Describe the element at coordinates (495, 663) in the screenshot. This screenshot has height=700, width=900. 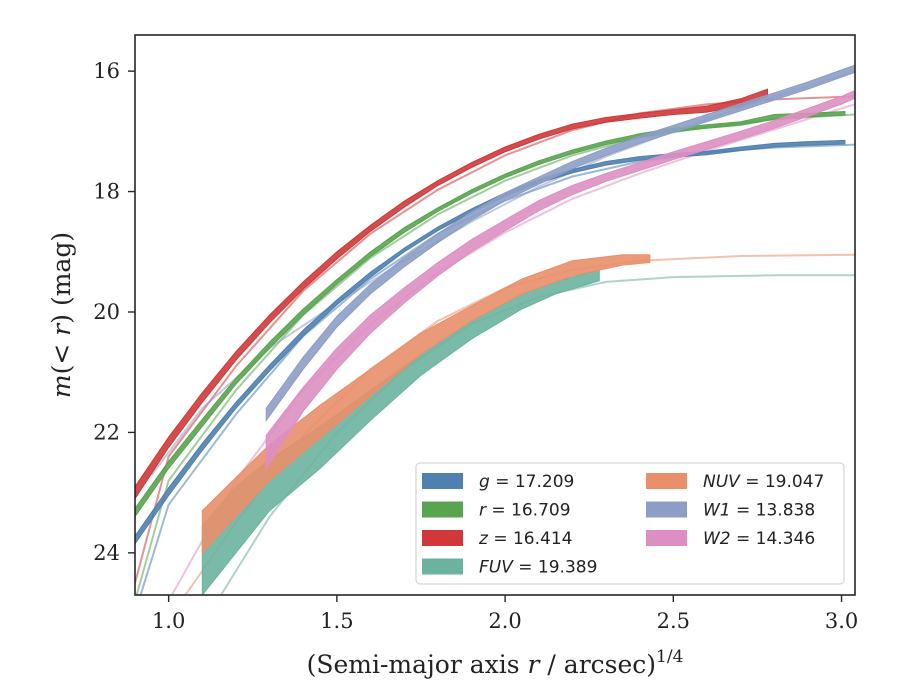
I see `x-axis-title: (Semi-major axis r / arcsec)1/4` at that location.